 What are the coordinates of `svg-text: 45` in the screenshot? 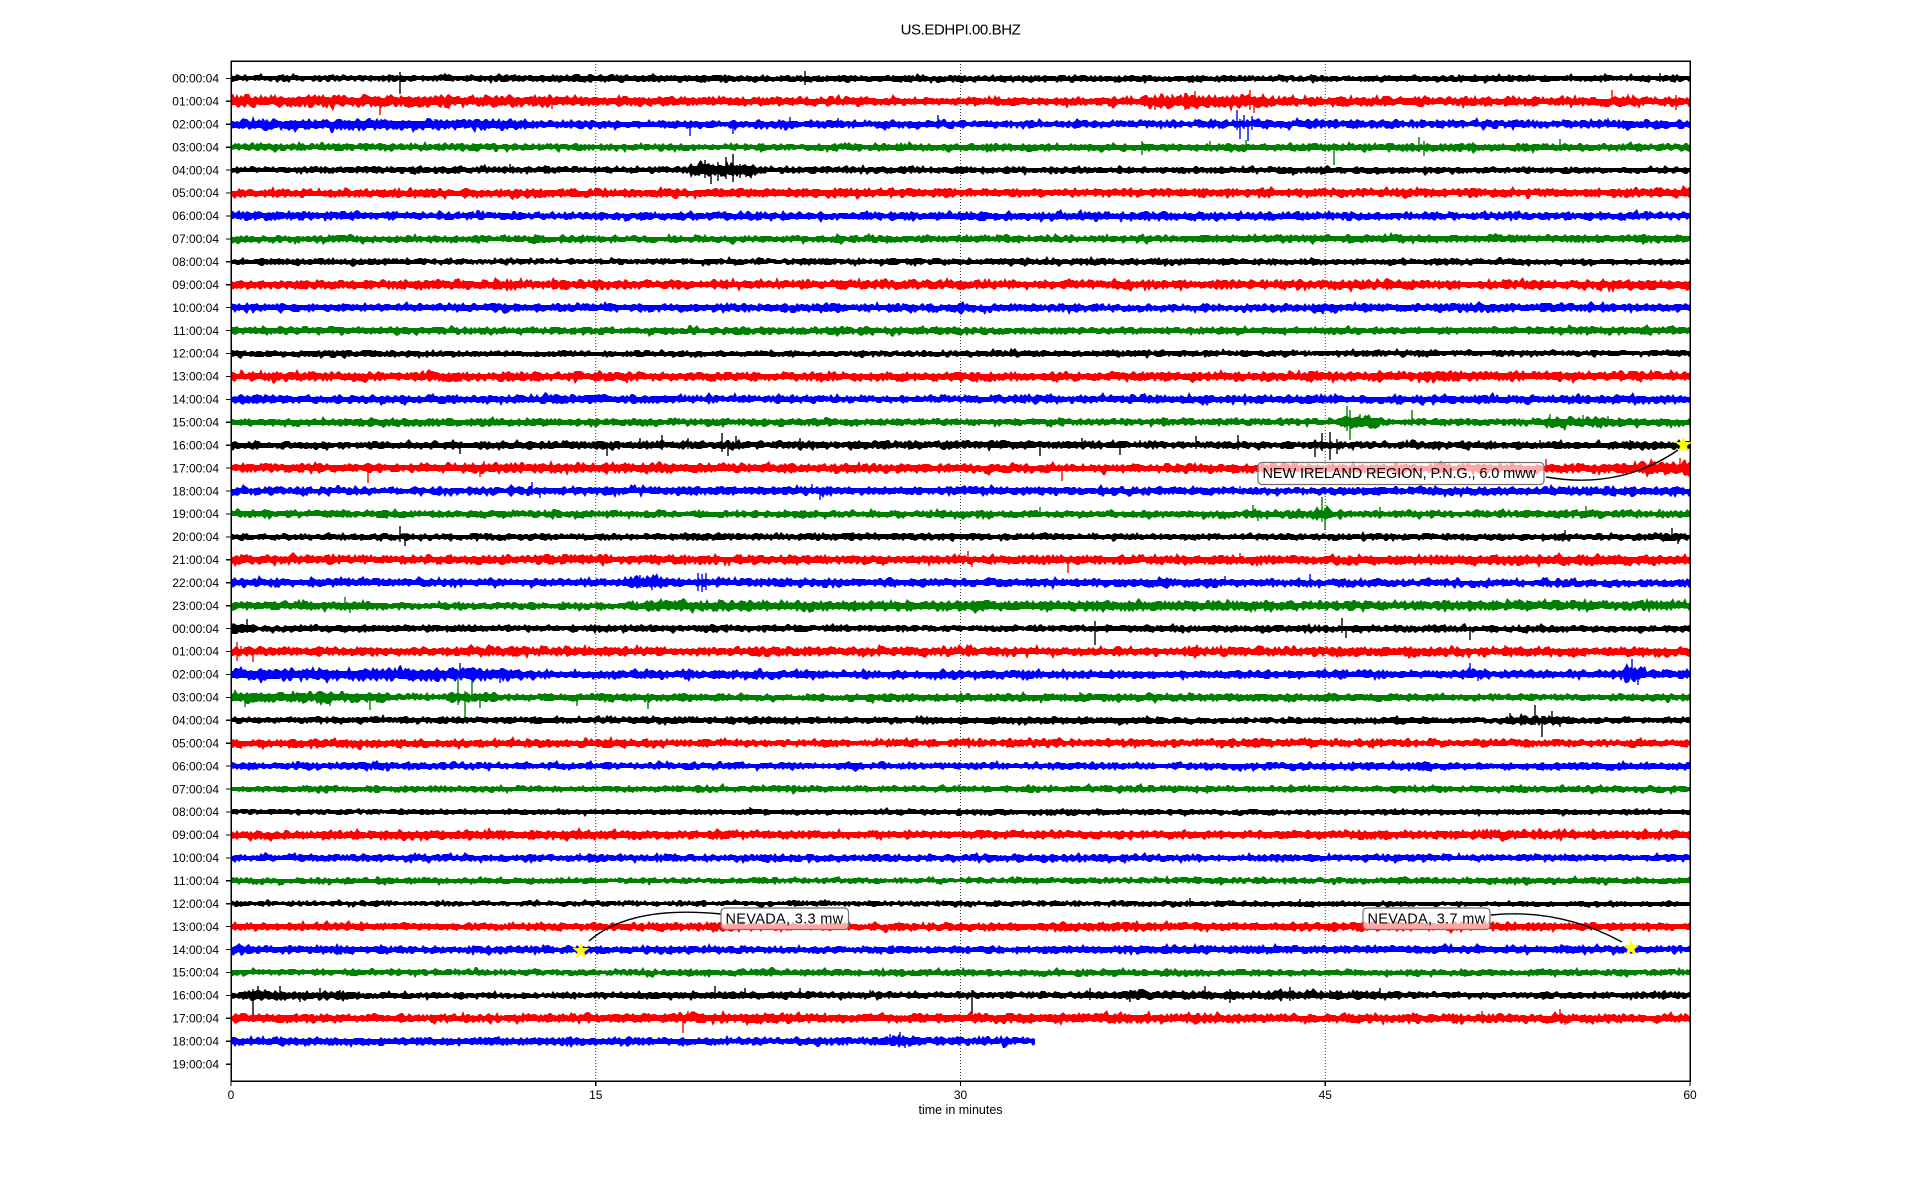 It's located at (1326, 1095).